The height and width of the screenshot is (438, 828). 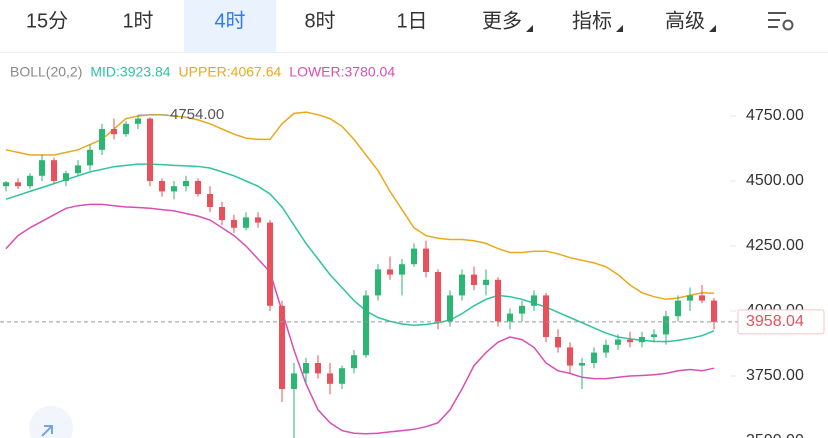 I want to click on y-tick-label: 4750.00, so click(x=775, y=115).